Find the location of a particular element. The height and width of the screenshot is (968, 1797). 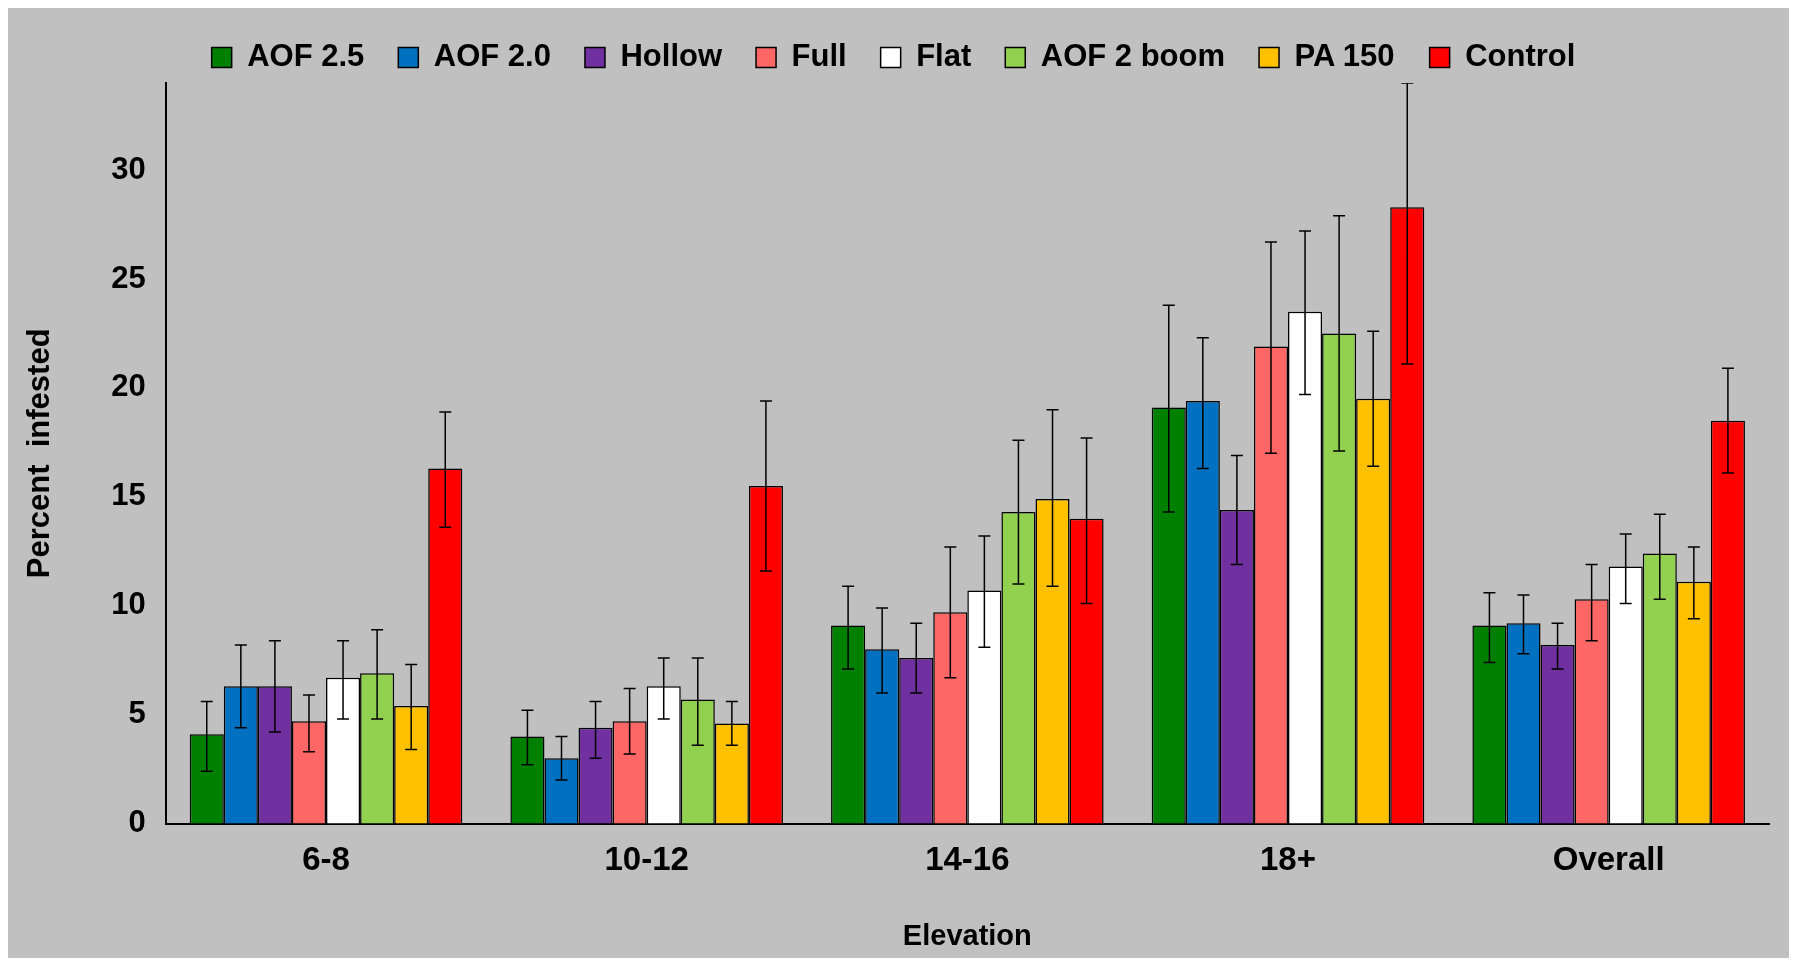

x-axis-title: Elevation is located at coordinates (967, 934).